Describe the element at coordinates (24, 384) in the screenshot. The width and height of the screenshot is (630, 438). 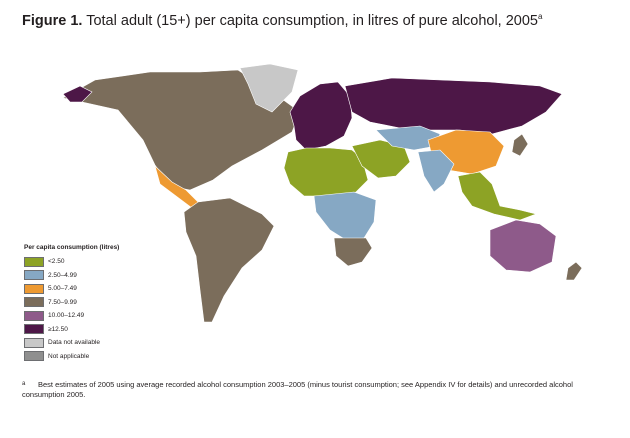
I see `footnote-marker: a` at that location.